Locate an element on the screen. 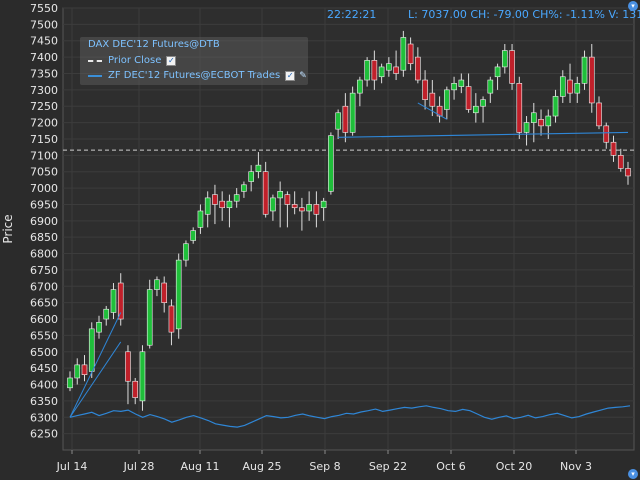 The height and width of the screenshot is (480, 640). y-tick-label: 6250 is located at coordinates (44, 434).